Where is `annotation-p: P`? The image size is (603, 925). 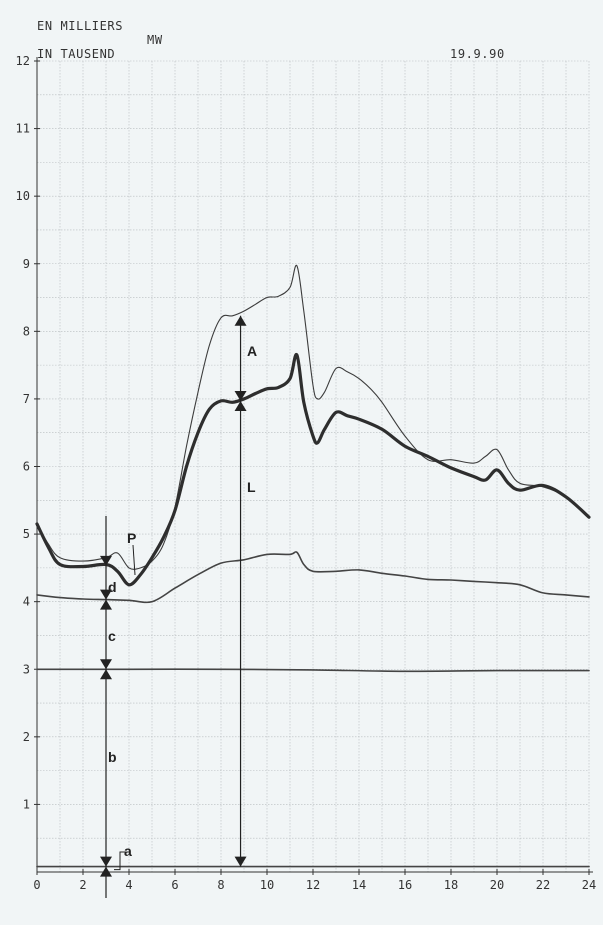 annotation-p: P is located at coordinates (131, 538).